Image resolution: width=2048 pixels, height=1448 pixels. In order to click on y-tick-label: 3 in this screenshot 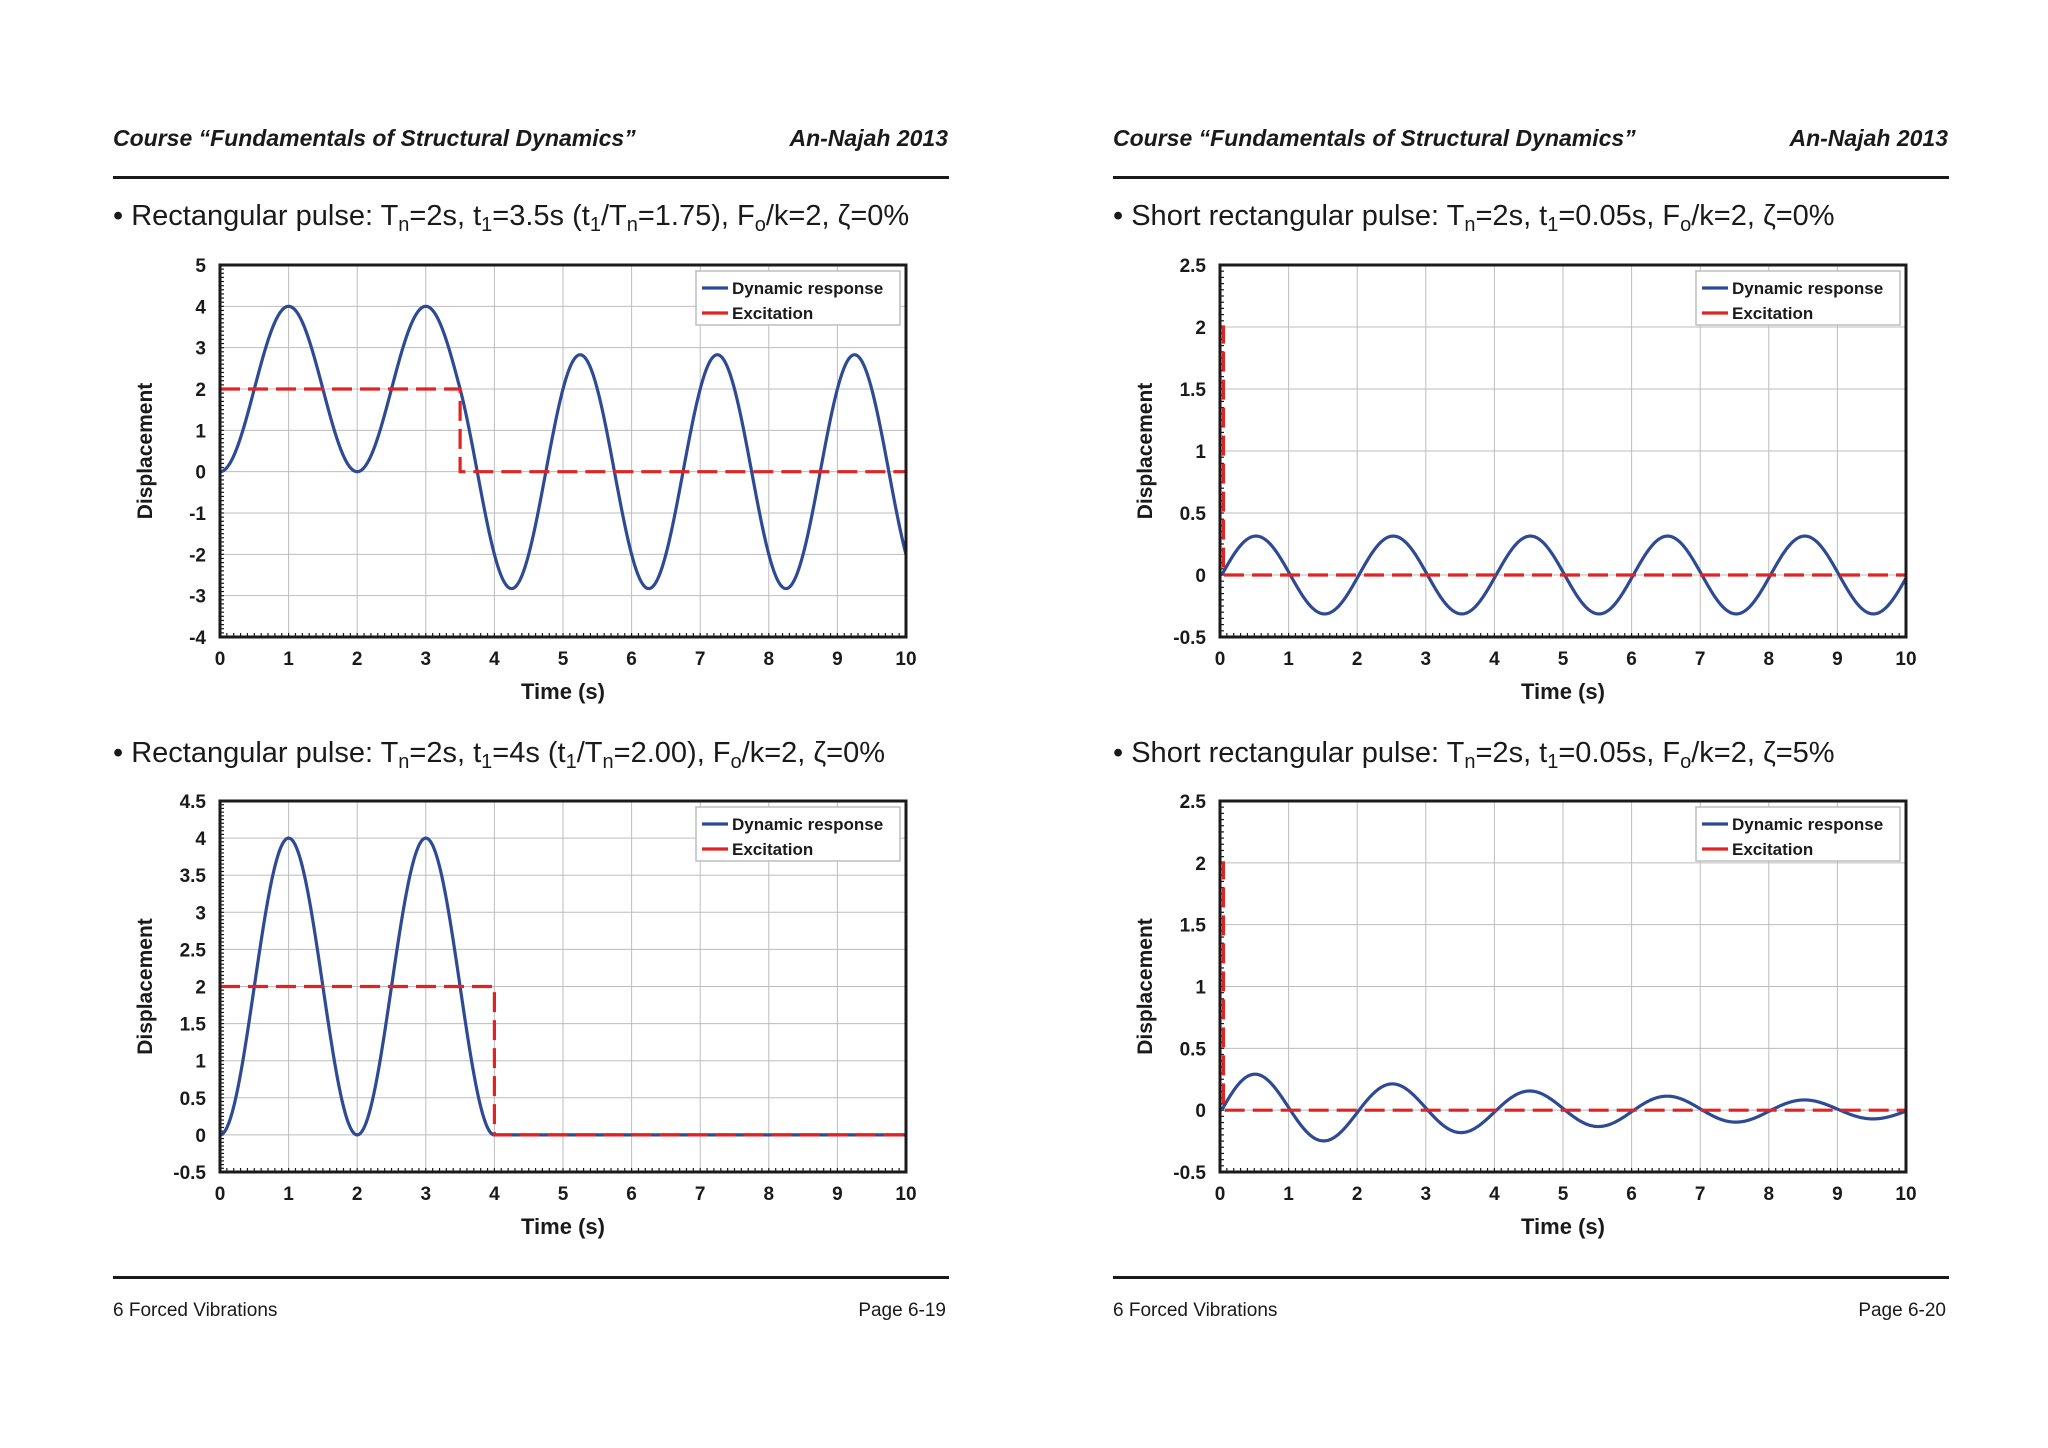, I will do `click(200, 913)`.